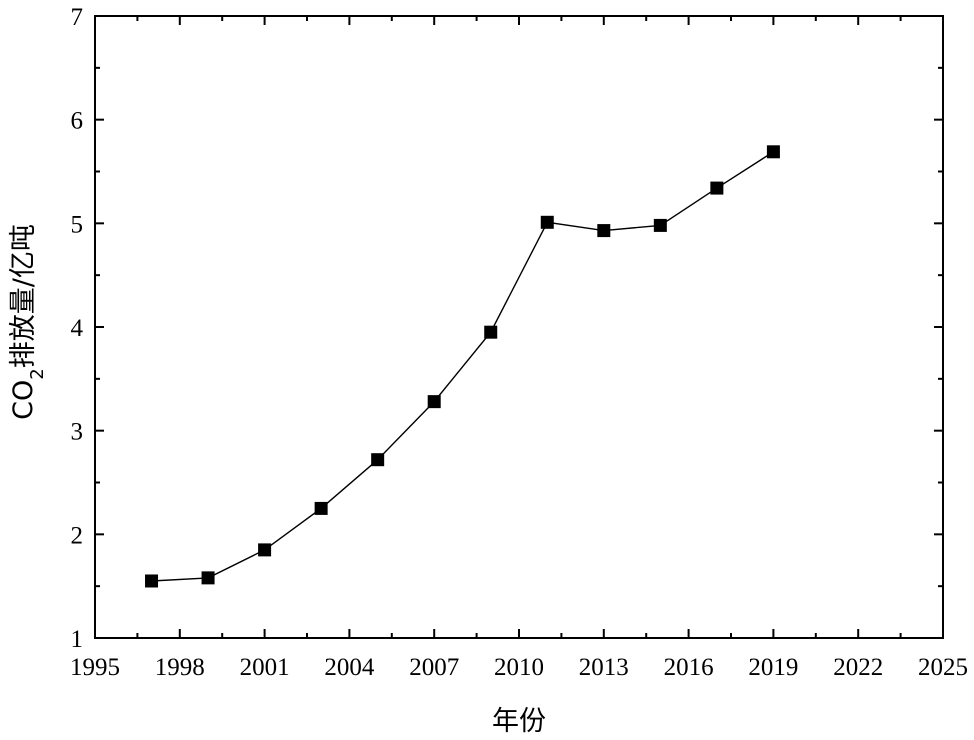 The width and height of the screenshot is (974, 740). I want to click on x-tick-label: 2007, so click(434, 667).